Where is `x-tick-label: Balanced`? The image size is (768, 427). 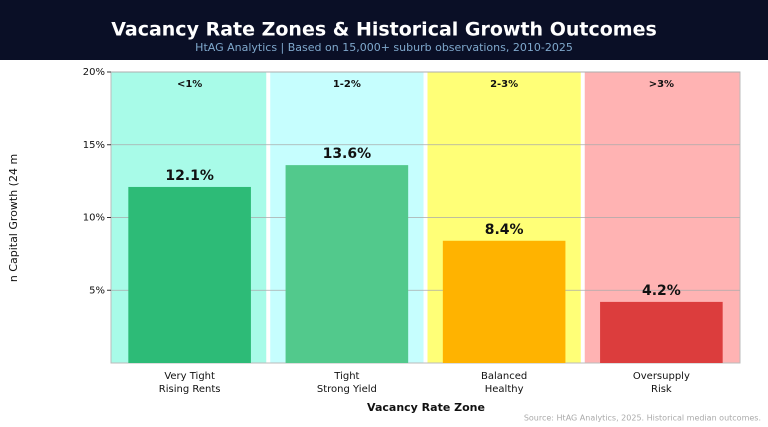
x-tick-label: Balanced is located at coordinates (504, 376).